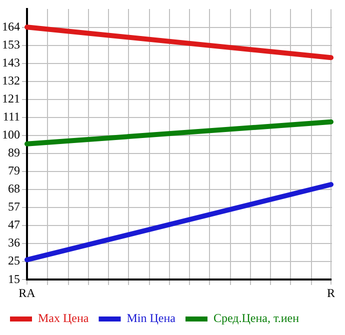  What do you see at coordinates (14, 189) in the screenshot?
I see `y-tick-label: 68` at bounding box center [14, 189].